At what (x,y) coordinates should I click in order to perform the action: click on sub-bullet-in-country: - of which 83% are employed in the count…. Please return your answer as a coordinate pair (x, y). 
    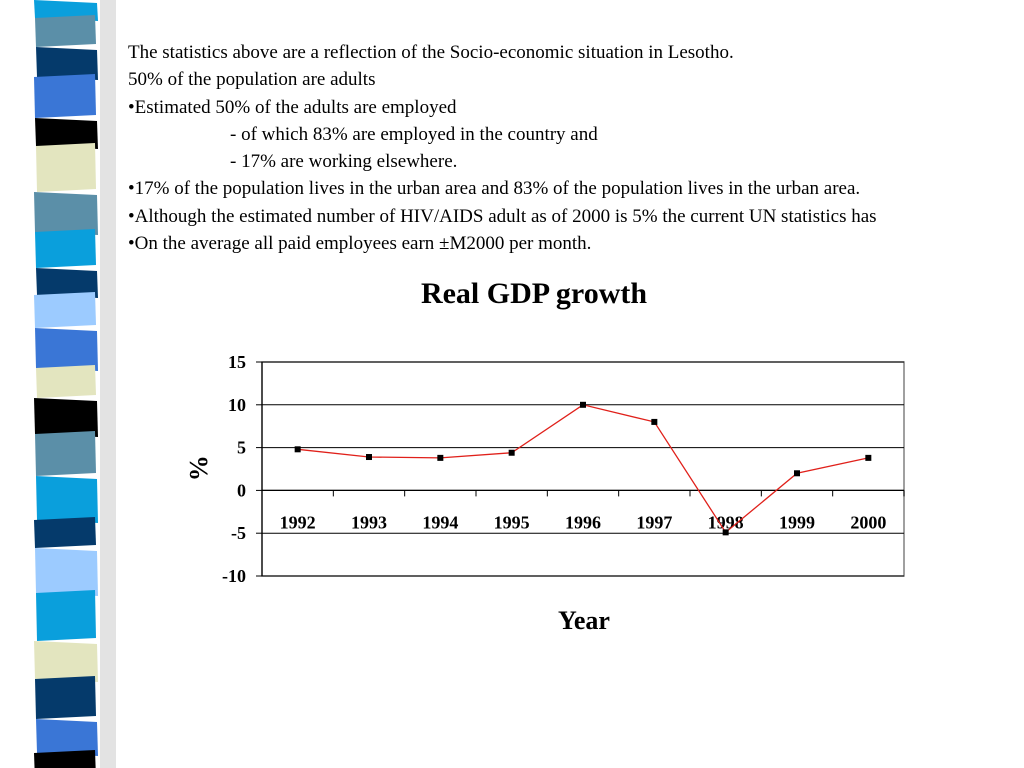
    Looking at the image, I should click on (414, 134).